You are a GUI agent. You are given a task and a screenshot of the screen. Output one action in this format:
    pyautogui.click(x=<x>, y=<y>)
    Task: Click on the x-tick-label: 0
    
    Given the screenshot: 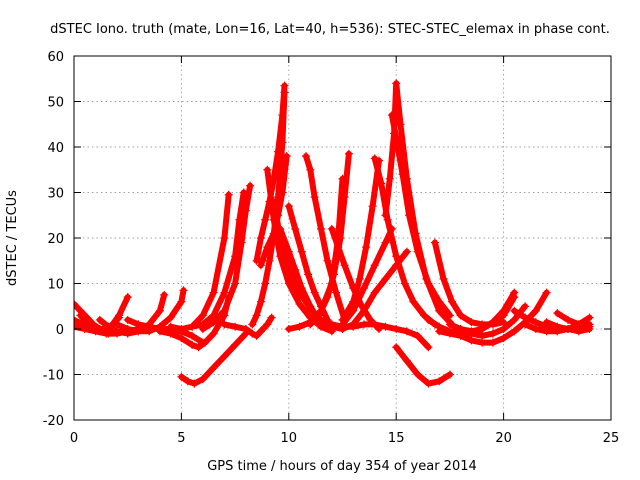 What is the action you would take?
    pyautogui.click(x=74, y=438)
    